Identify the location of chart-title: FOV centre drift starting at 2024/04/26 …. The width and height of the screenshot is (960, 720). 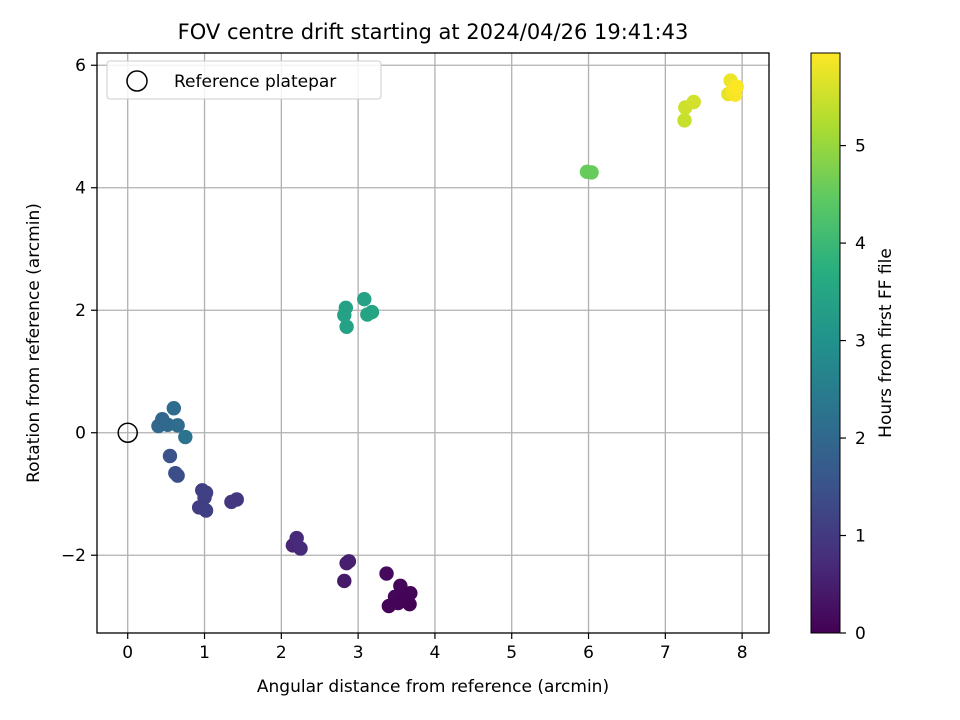
(433, 32).